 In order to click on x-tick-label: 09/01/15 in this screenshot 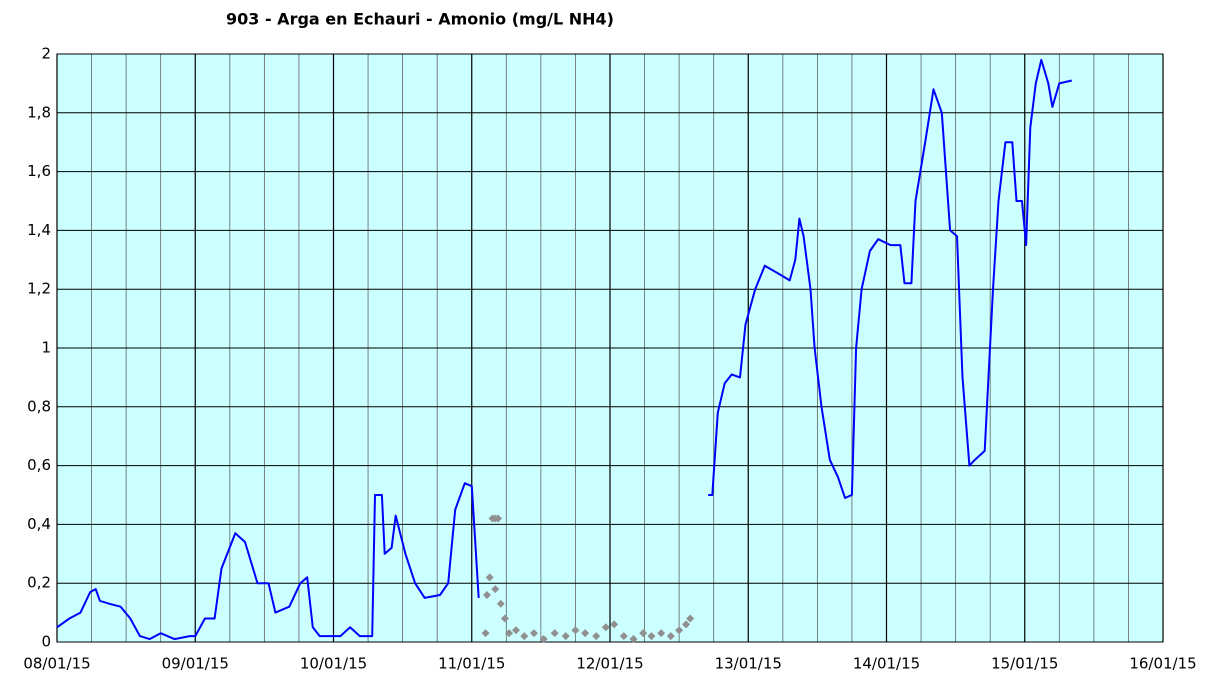, I will do `click(195, 664)`.